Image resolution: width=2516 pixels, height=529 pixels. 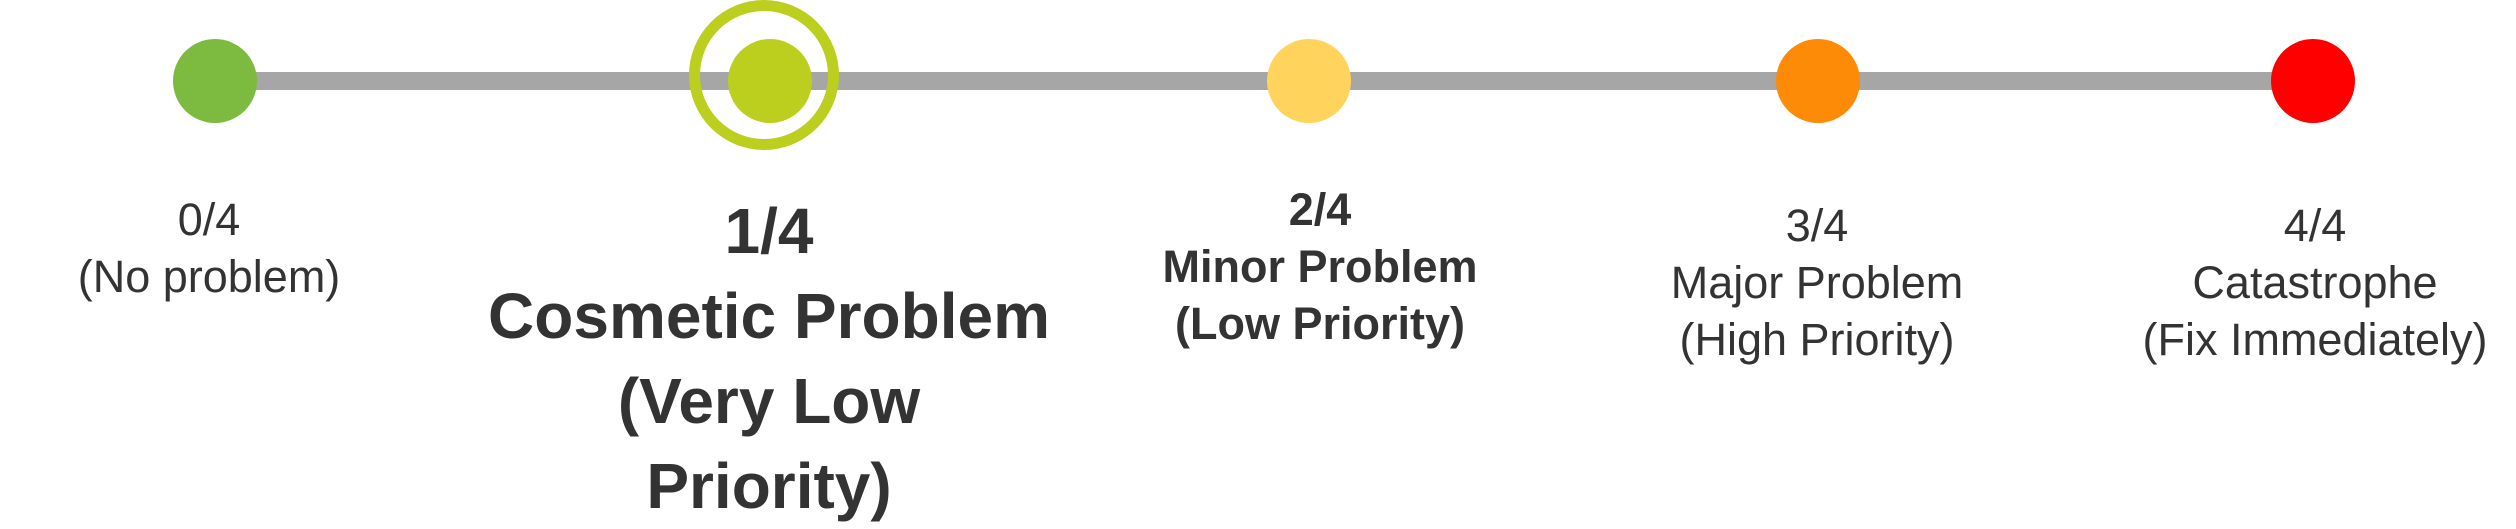 I want to click on severity-3-dot, so click(x=1818, y=81).